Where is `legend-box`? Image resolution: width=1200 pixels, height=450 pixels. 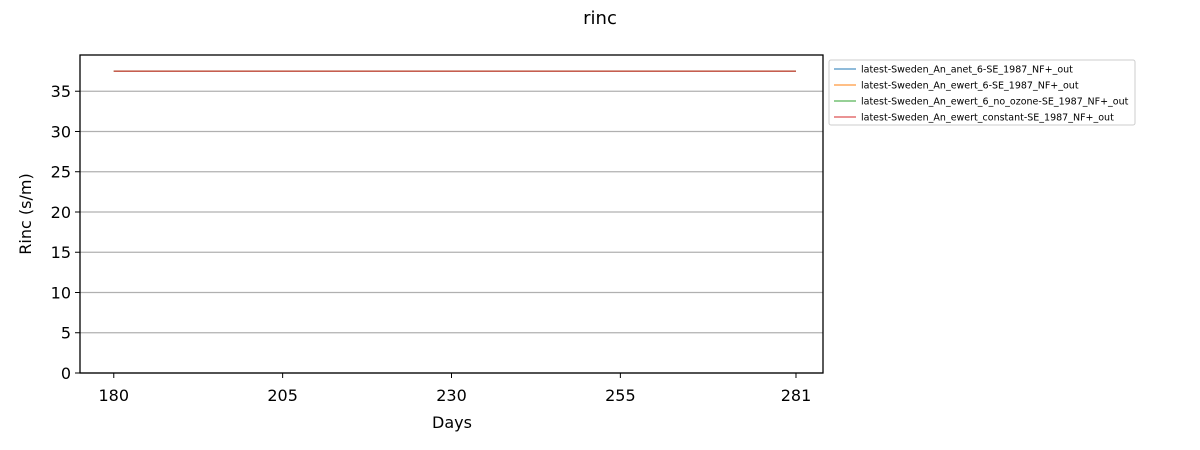 legend-box is located at coordinates (982, 92).